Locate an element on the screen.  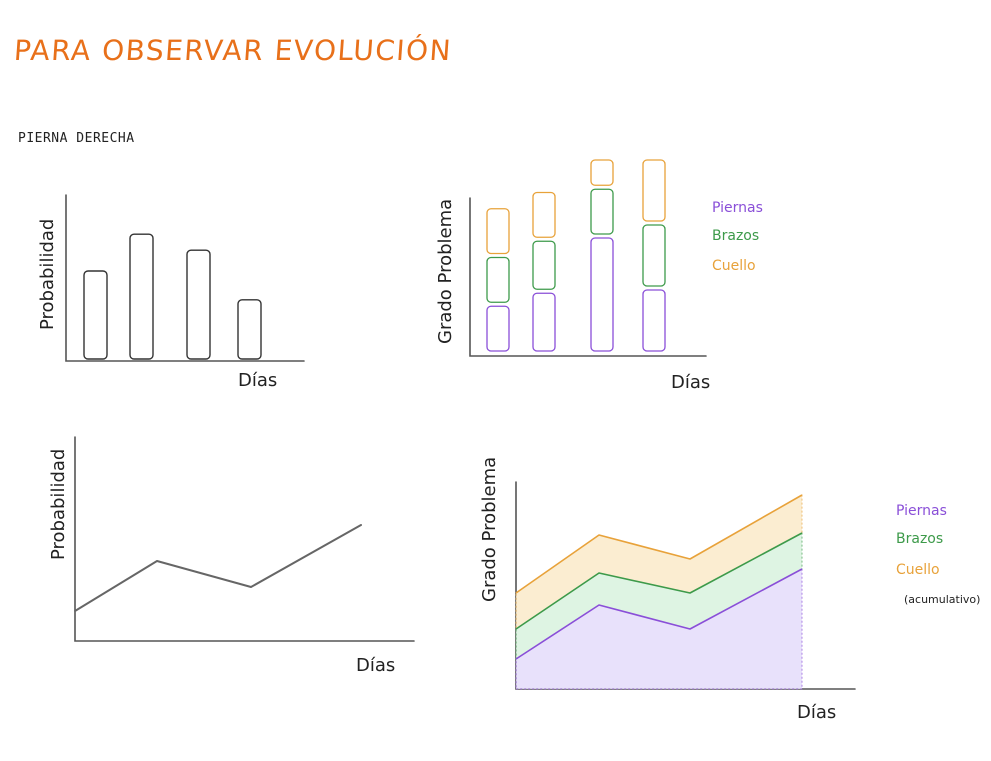
legend-note: (acumulativo) is located at coordinates (942, 599).